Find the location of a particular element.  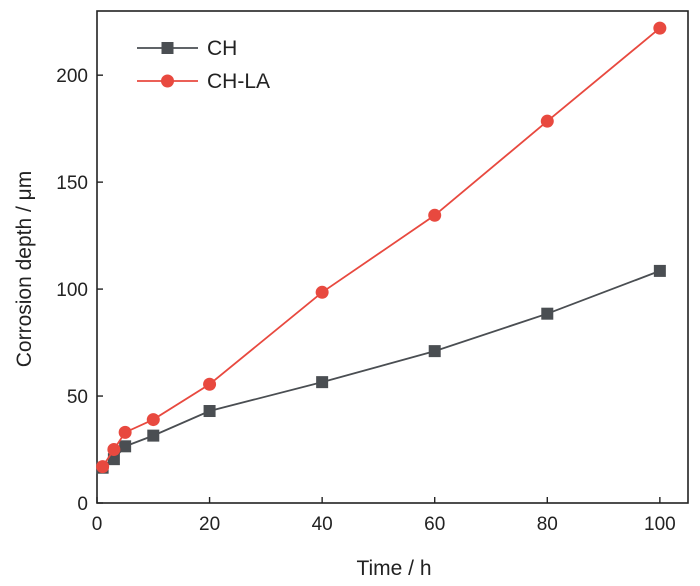

legend-item: CH is located at coordinates (187, 48).